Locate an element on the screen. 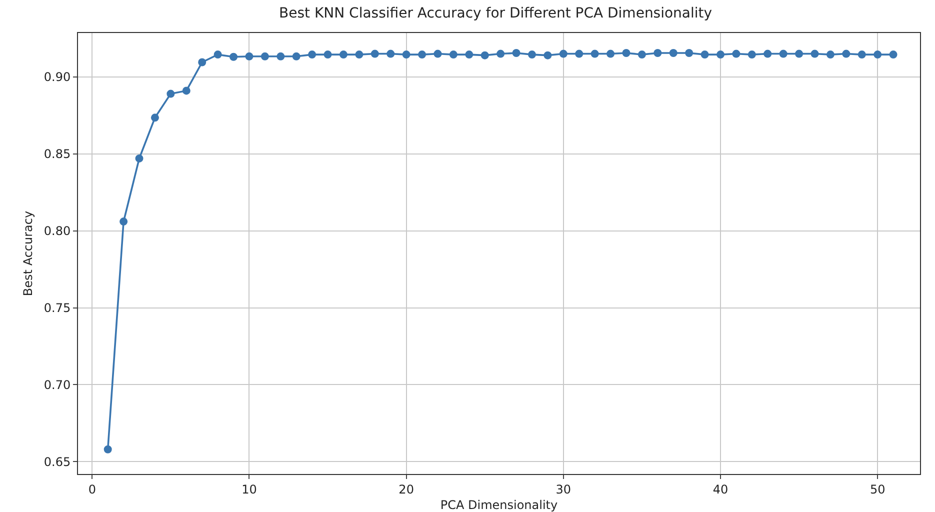 The height and width of the screenshot is (512, 935). chart-title: Best KNN Classifier Accuracy for Different PCA Dimensionality is located at coordinates (495, 13).